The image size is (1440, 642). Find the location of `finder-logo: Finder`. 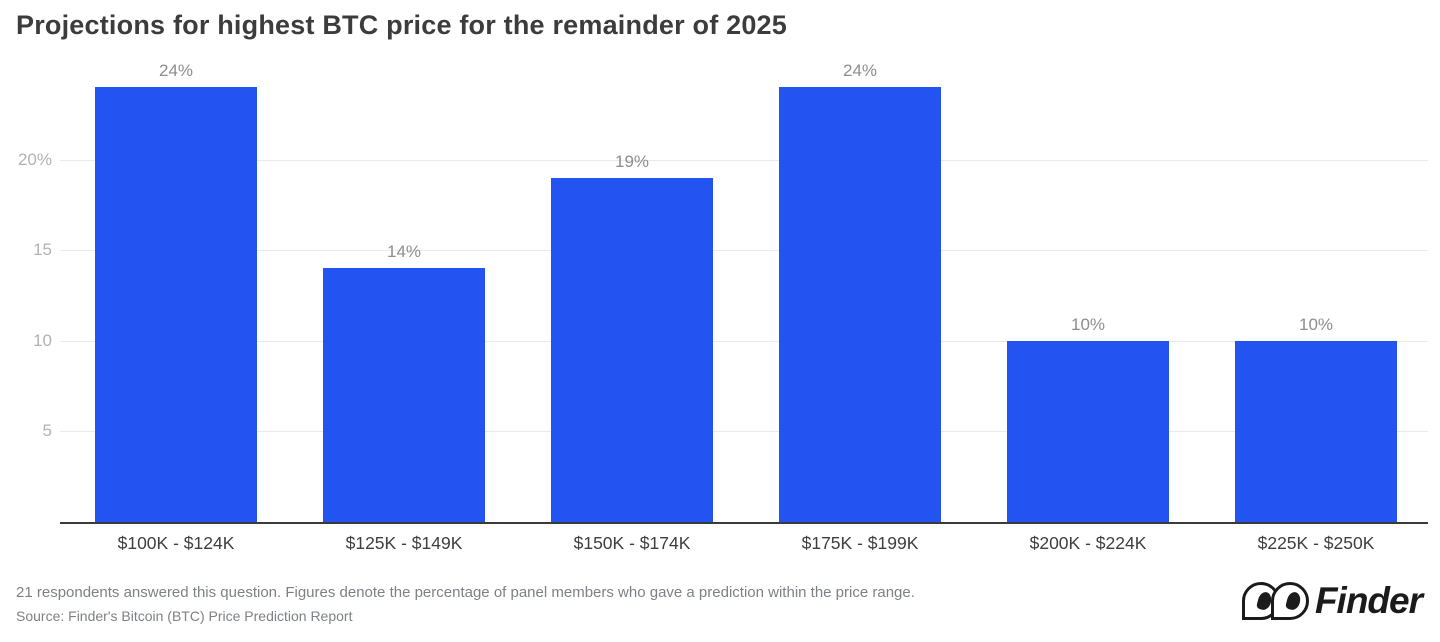

finder-logo: Finder is located at coordinates (1333, 601).